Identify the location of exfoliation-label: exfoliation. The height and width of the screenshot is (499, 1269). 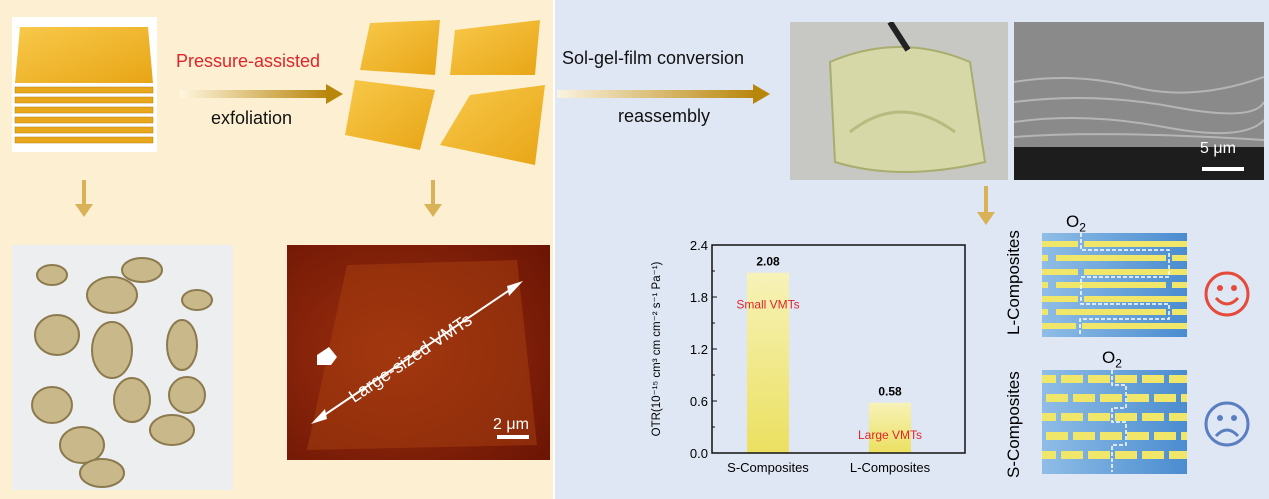
(252, 118).